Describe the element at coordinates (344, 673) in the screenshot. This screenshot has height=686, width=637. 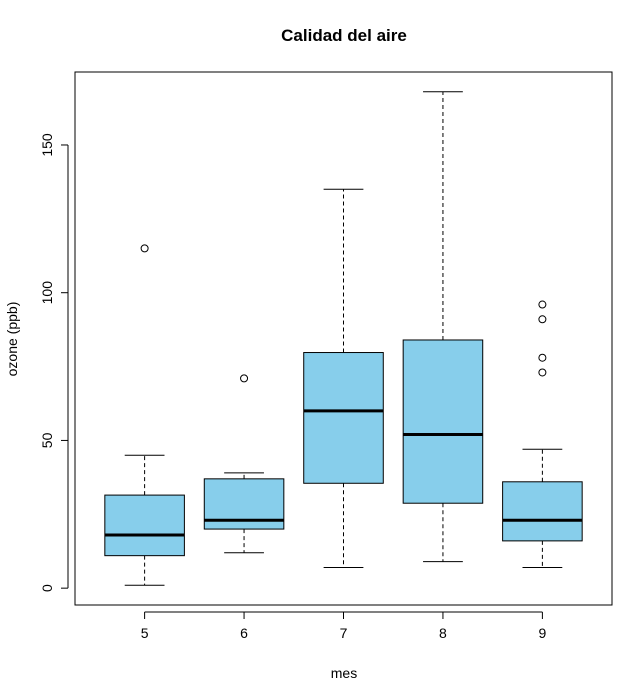
I see `x-axis-label: mes` at that location.